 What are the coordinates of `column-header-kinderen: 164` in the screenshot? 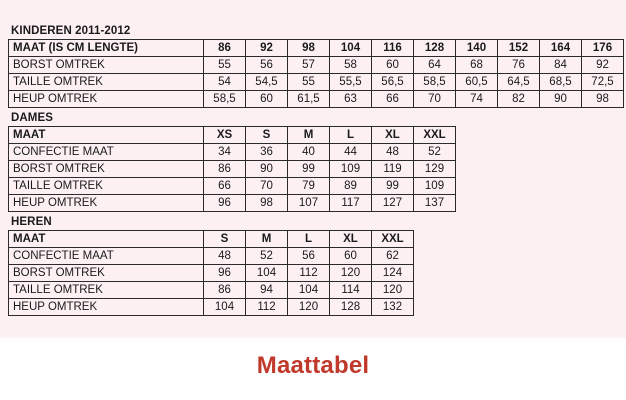 It's located at (560, 48).